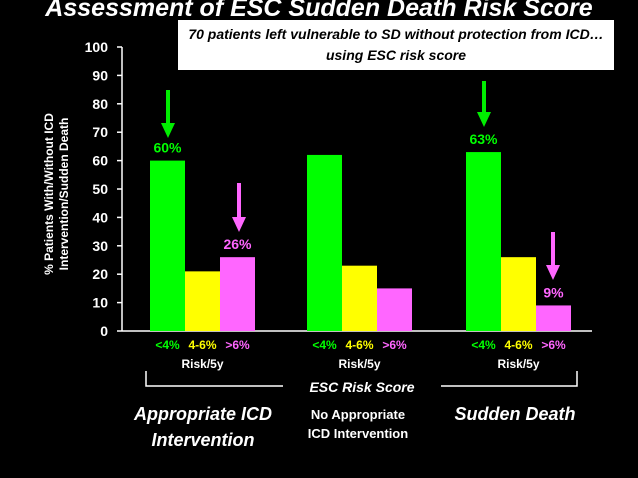  I want to click on y-tick-label: 80, so click(100, 104).